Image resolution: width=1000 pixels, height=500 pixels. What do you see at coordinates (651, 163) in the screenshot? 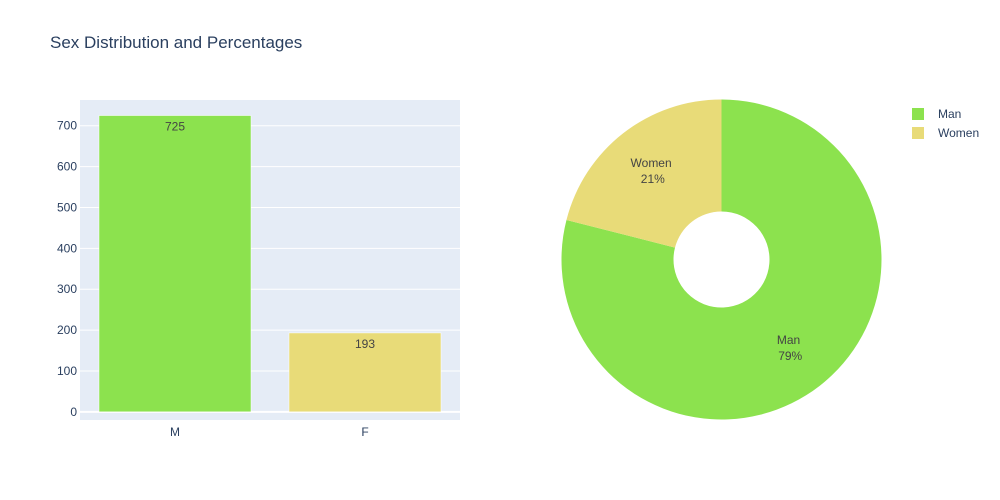
I see `slice-name-women: Women` at bounding box center [651, 163].